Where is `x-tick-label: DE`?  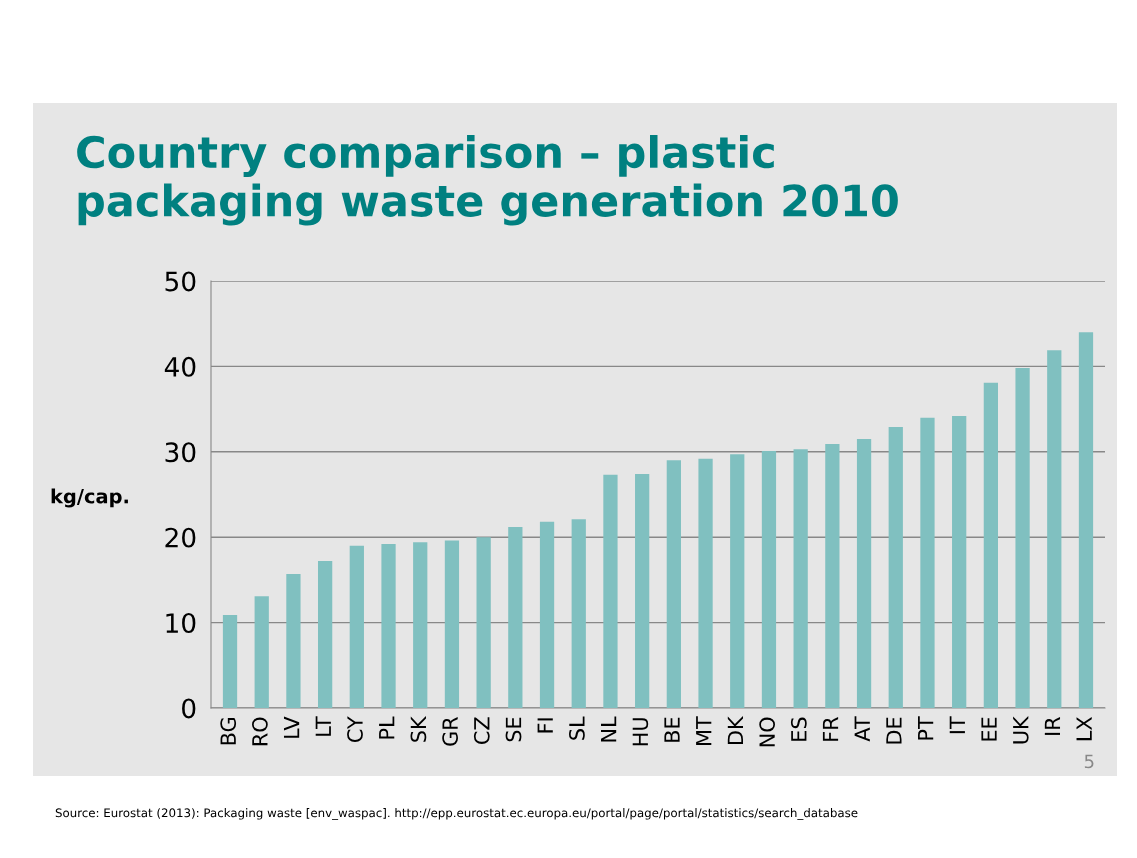
x-tick-label: DE is located at coordinates (894, 730).